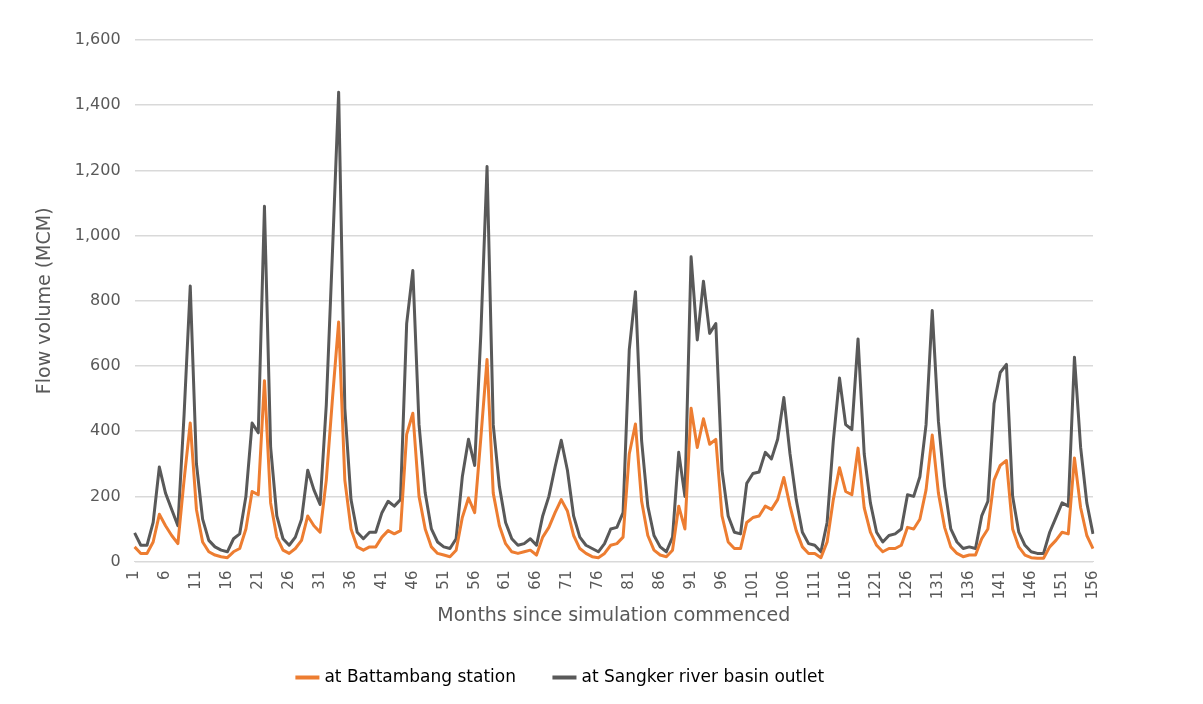 This screenshot has width=1203, height=704. Describe the element at coordinates (115, 560) in the screenshot. I see `y-tick-label: 0` at that location.